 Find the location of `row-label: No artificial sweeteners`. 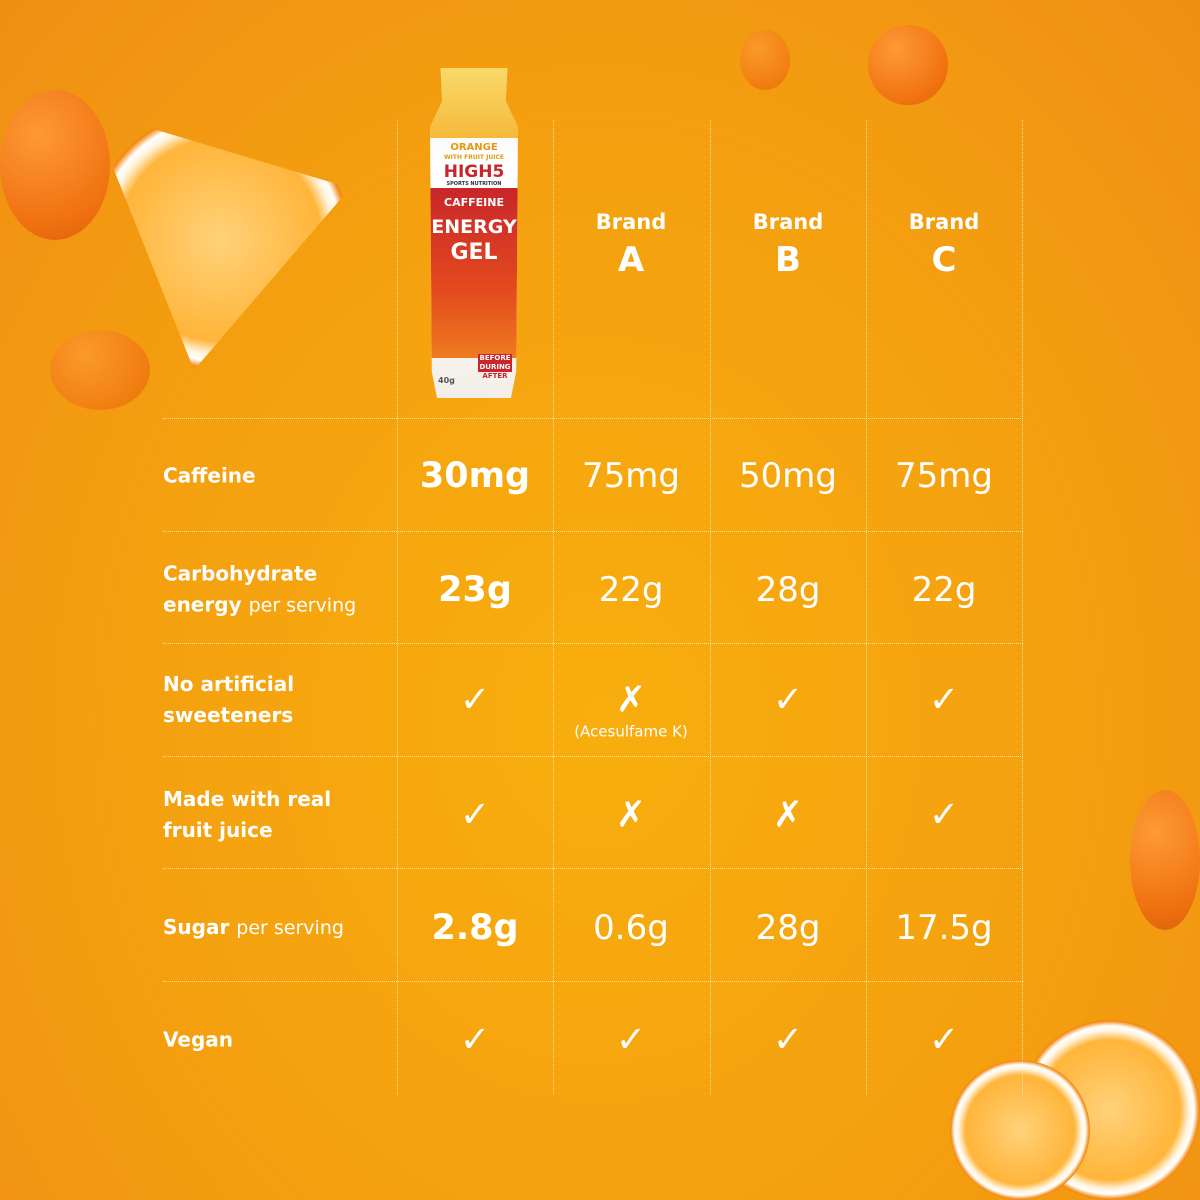

row-label: No artificial sweeteners is located at coordinates (248, 700).